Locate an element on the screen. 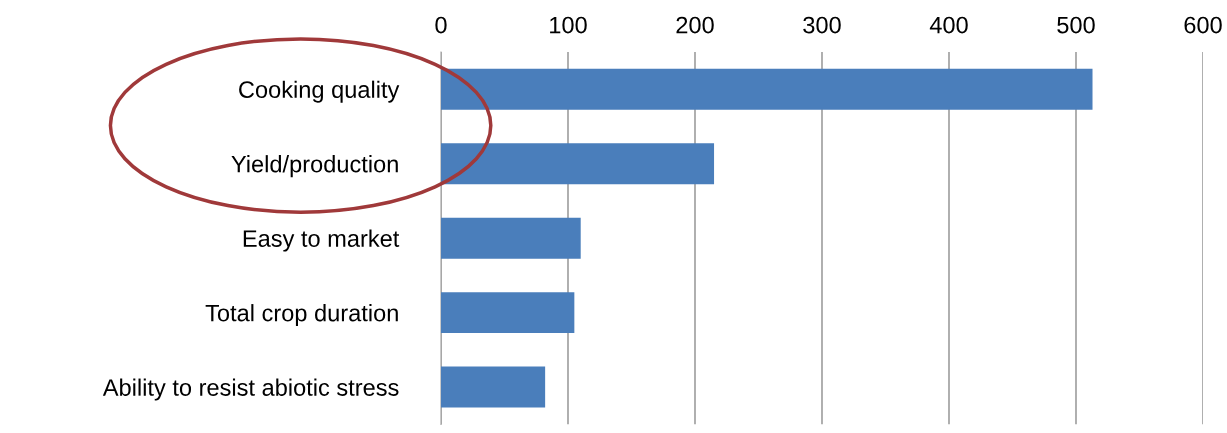 This screenshot has width=1227, height=433. y-tick-label: Cooking quality is located at coordinates (319, 91).